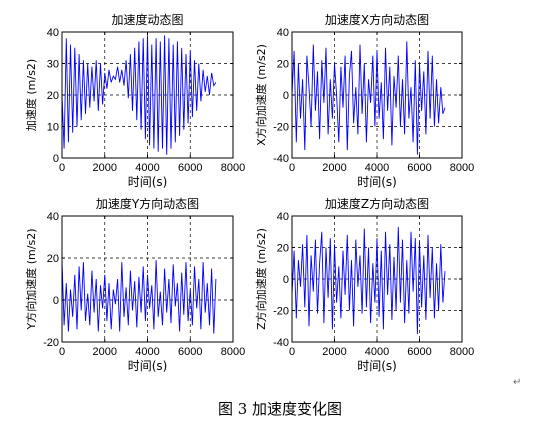 Image resolution: width=560 pixels, height=433 pixels. I want to click on y-axis-label: Y方向加速度 (m/s2), so click(31, 280).